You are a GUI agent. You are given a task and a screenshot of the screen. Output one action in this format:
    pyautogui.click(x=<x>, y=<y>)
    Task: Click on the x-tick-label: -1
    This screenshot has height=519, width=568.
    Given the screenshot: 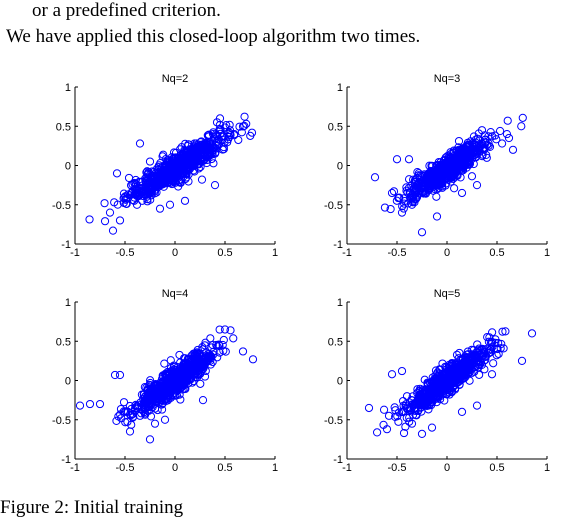 What is the action you would take?
    pyautogui.click(x=347, y=468)
    